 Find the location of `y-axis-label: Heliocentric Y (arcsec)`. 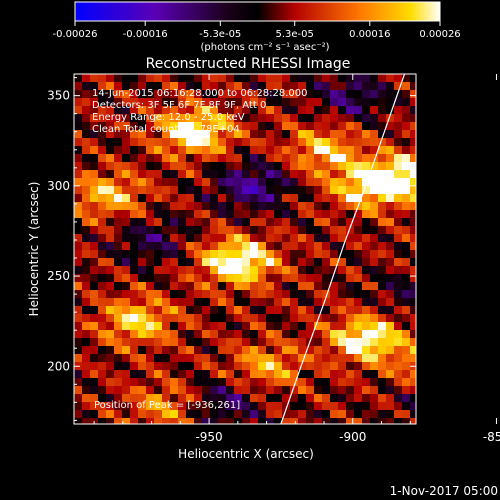

y-axis-label: Heliocentric Y (arcsec) is located at coordinates (34, 249).